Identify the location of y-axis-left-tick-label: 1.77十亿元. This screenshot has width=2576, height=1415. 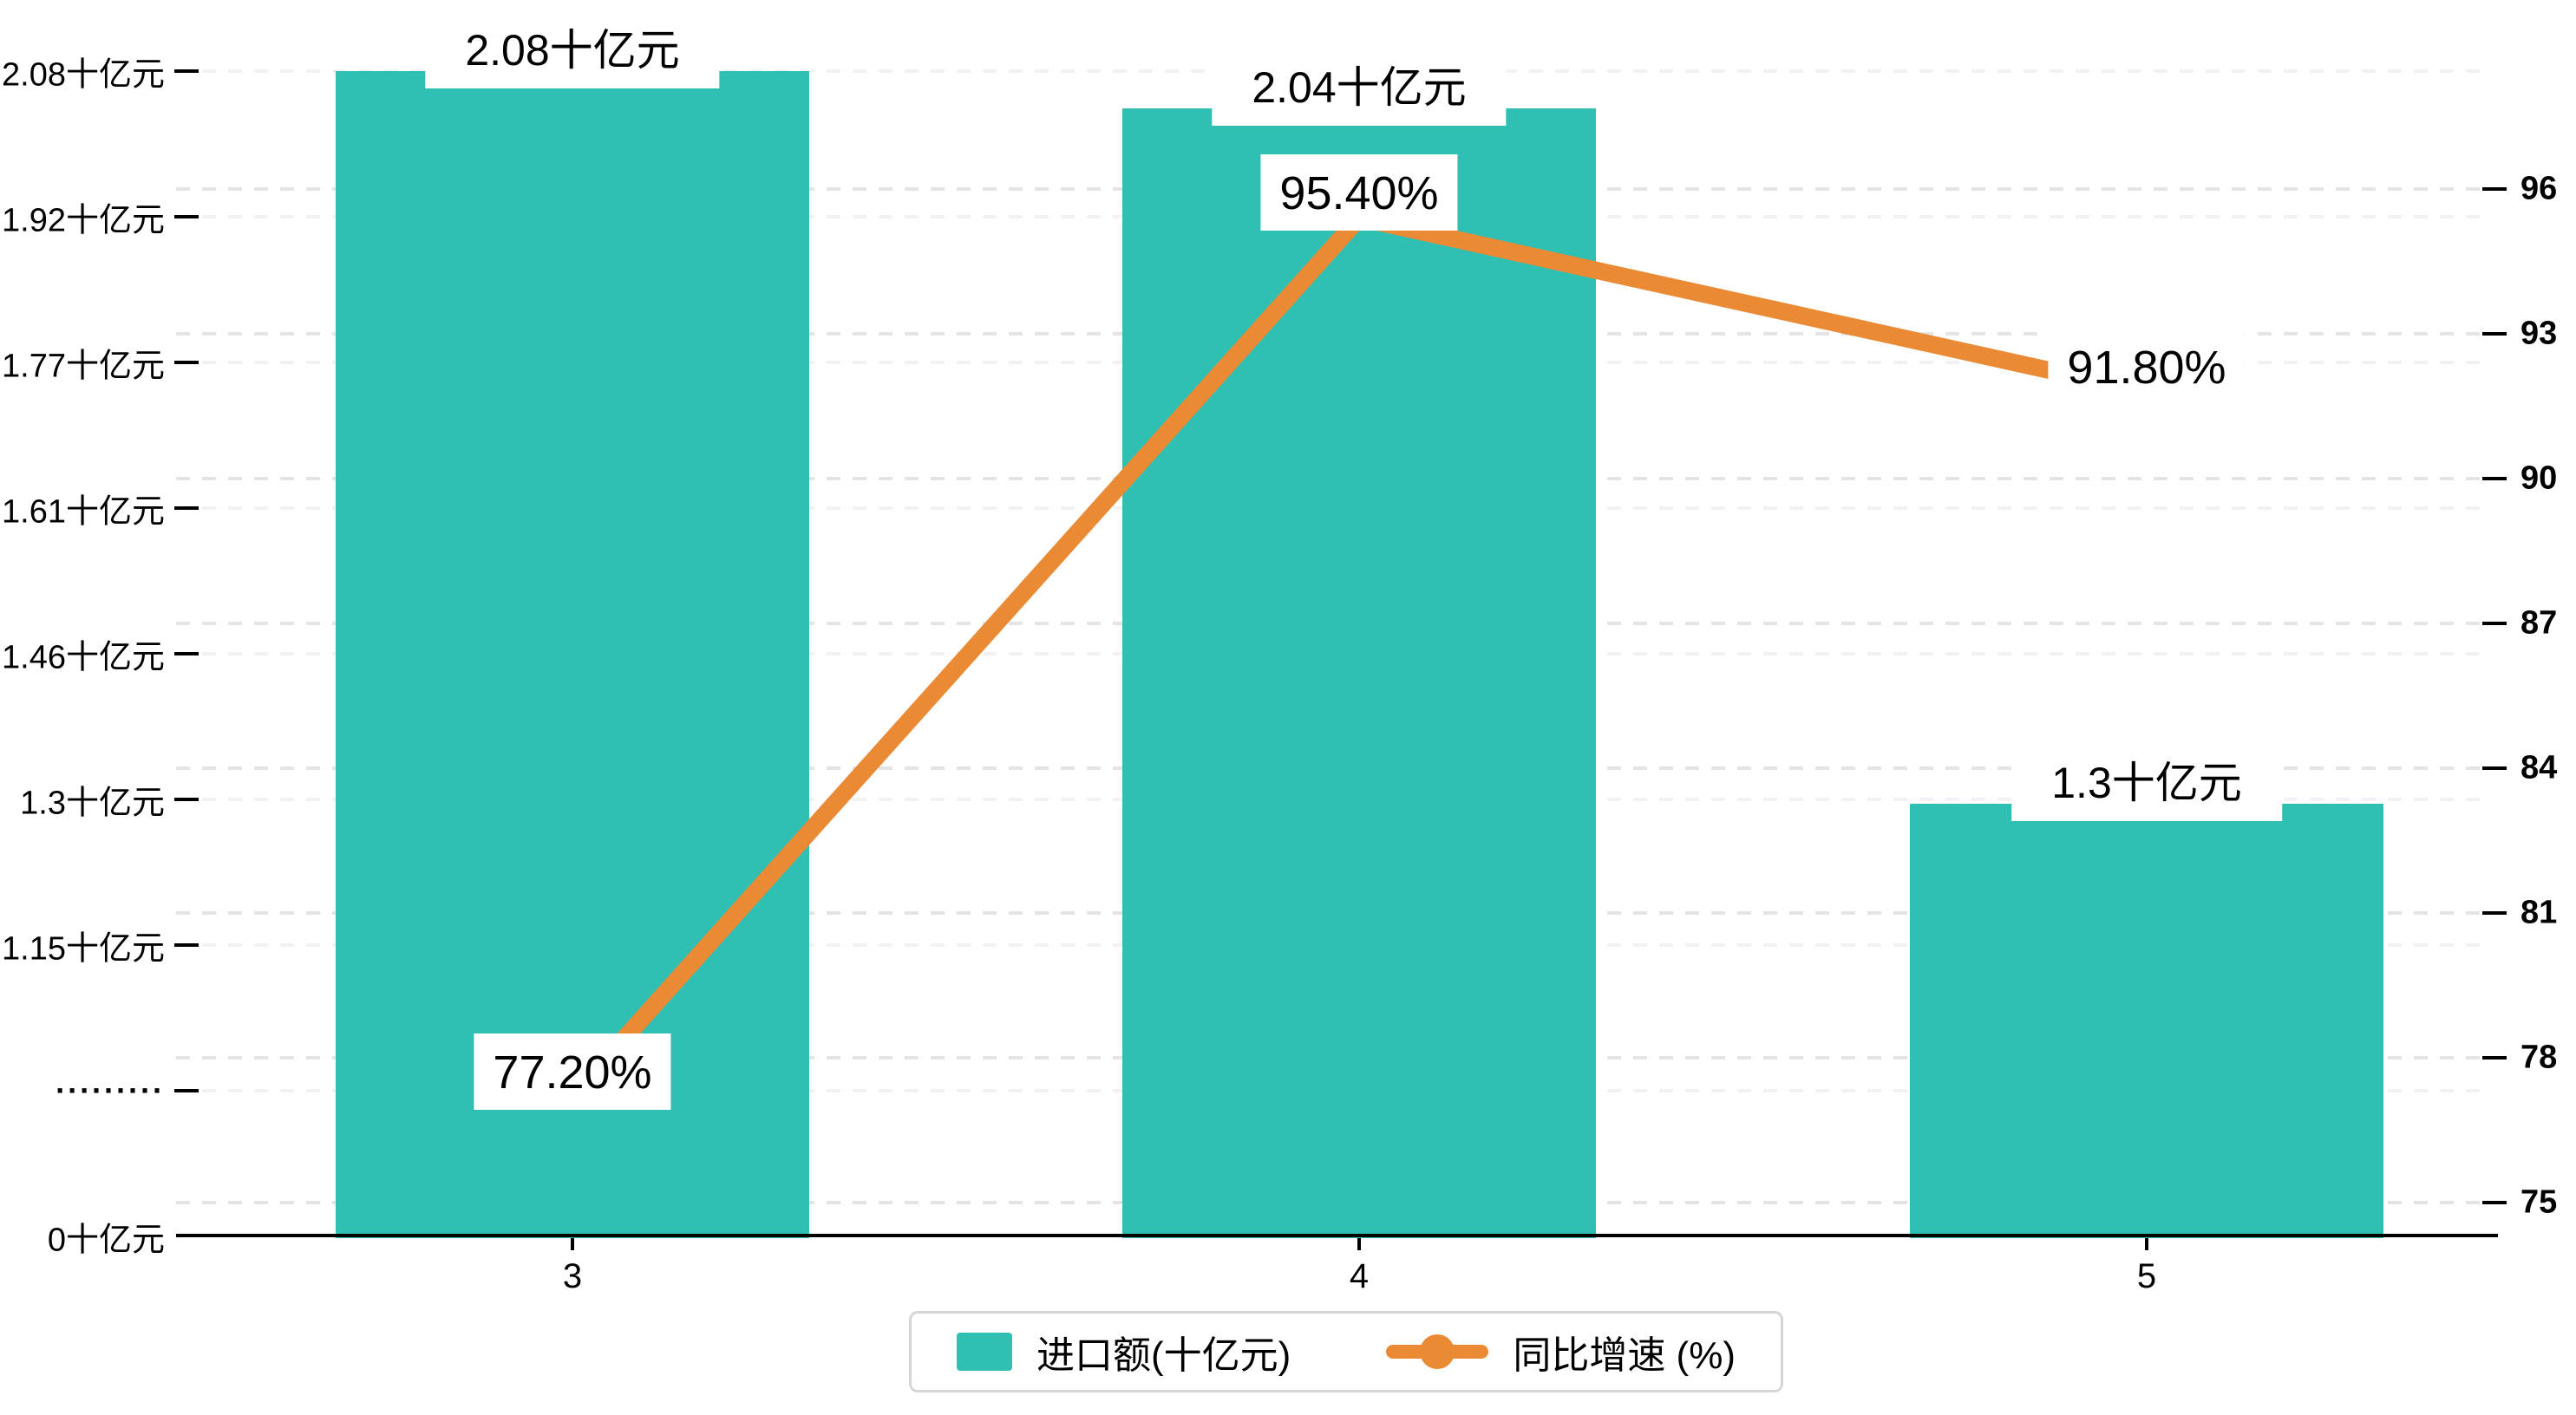
(83, 366).